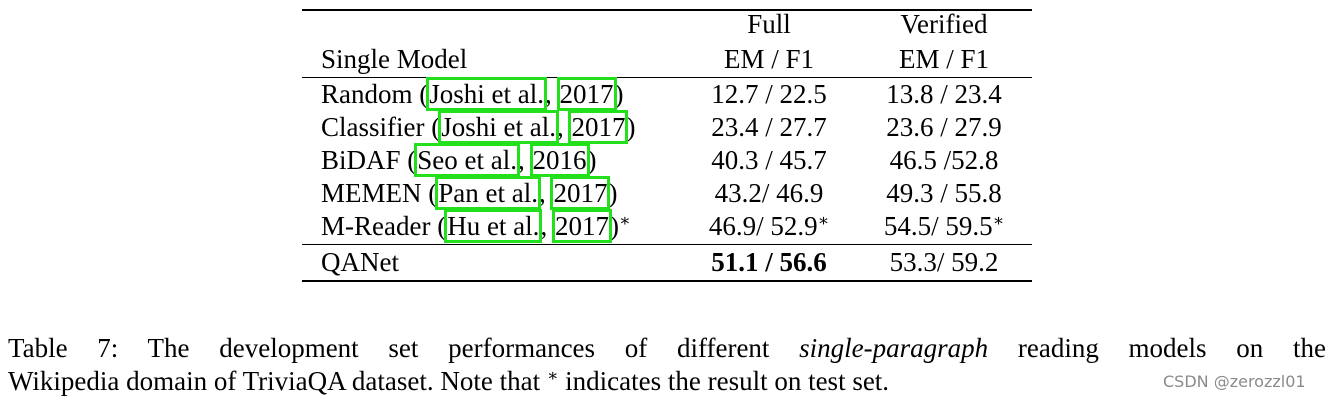 The width and height of the screenshot is (1331, 402). I want to click on full-score-cell: 23.4 / 27.7, so click(769, 127).